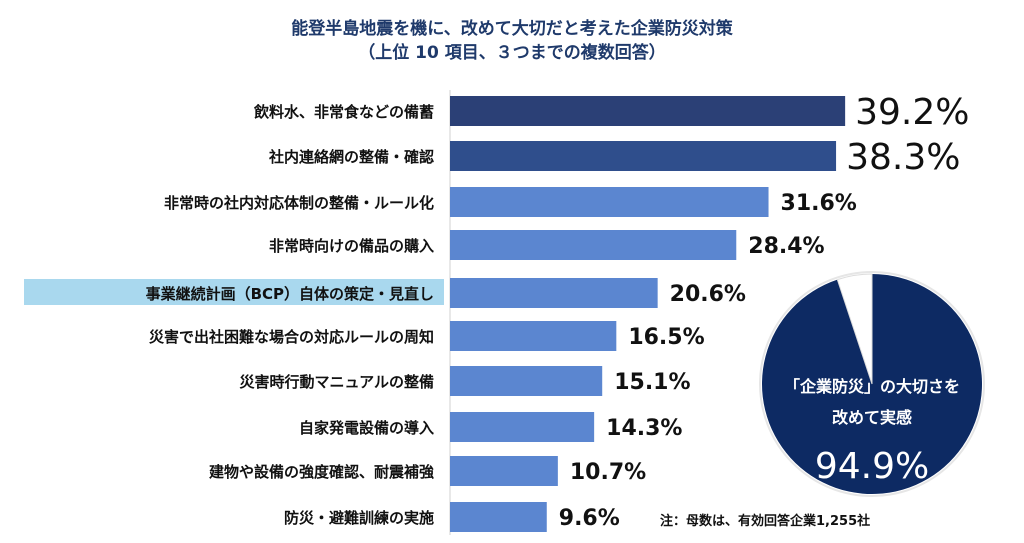 This screenshot has height=543, width=1024. I want to click on category-label: 社内連絡網の整備・確認, so click(351, 157).